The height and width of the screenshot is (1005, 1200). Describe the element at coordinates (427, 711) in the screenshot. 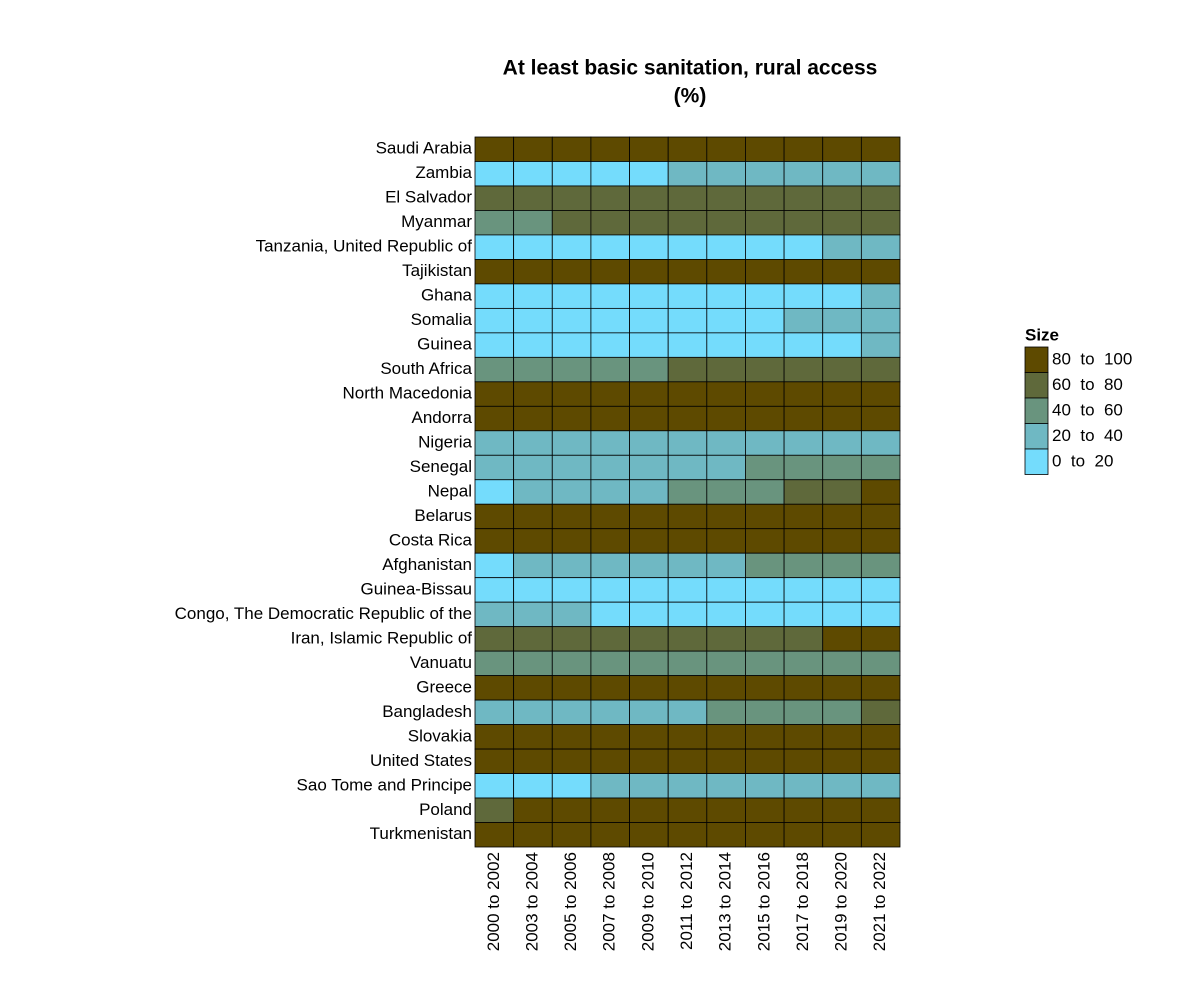

I see `row-label: Bangladesh` at that location.